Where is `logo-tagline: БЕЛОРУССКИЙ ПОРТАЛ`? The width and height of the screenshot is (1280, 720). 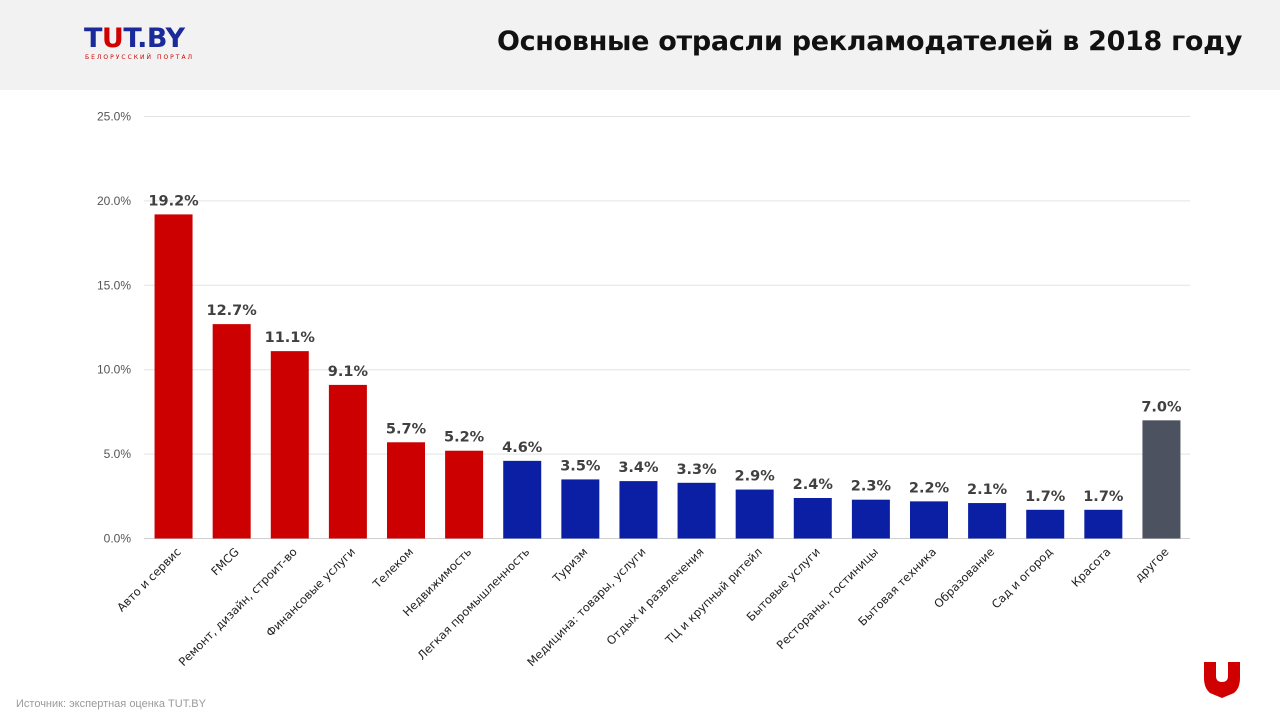 logo-tagline: БЕЛОРУССКИЙ ПОРТАЛ is located at coordinates (140, 57).